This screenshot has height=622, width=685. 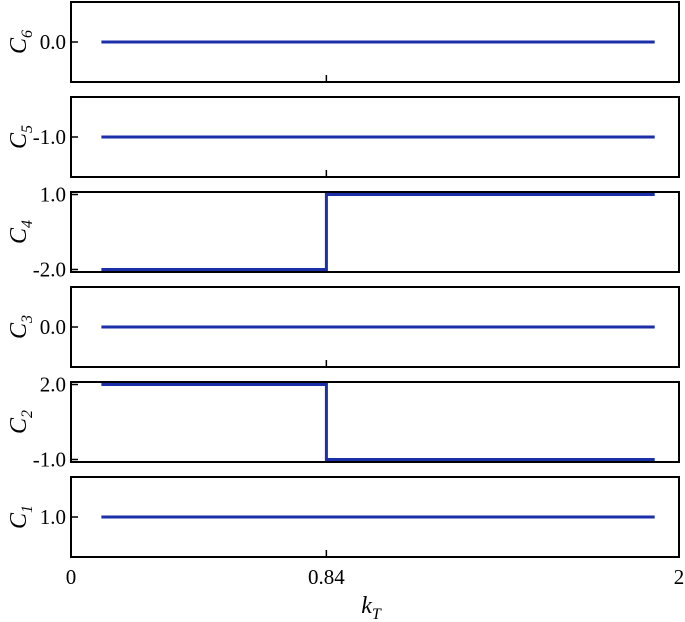 I want to click on panel-ylabel-5: C1, so click(x=21, y=517).